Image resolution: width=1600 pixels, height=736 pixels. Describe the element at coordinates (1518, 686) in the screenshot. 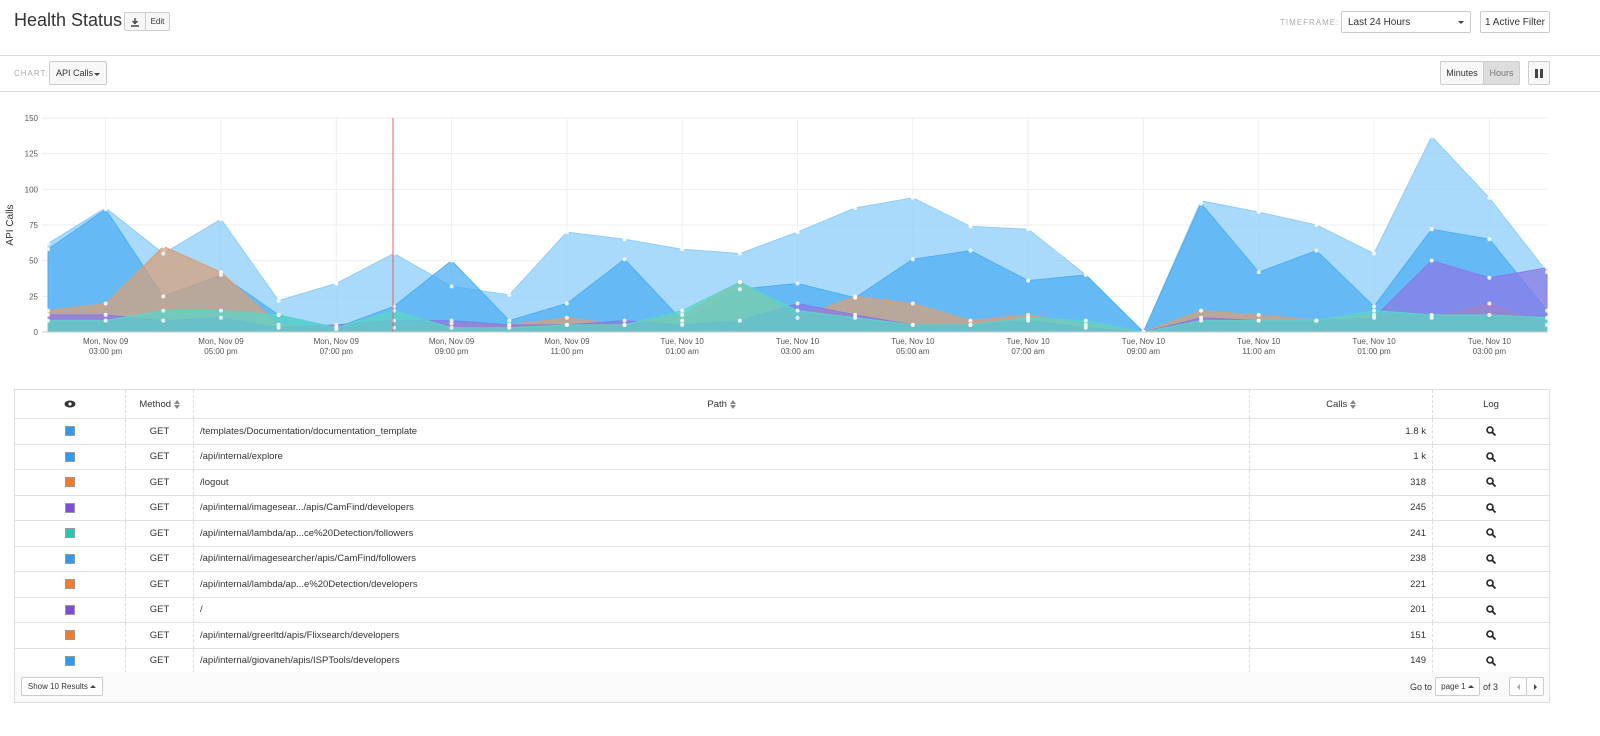

I see `prev-button` at that location.